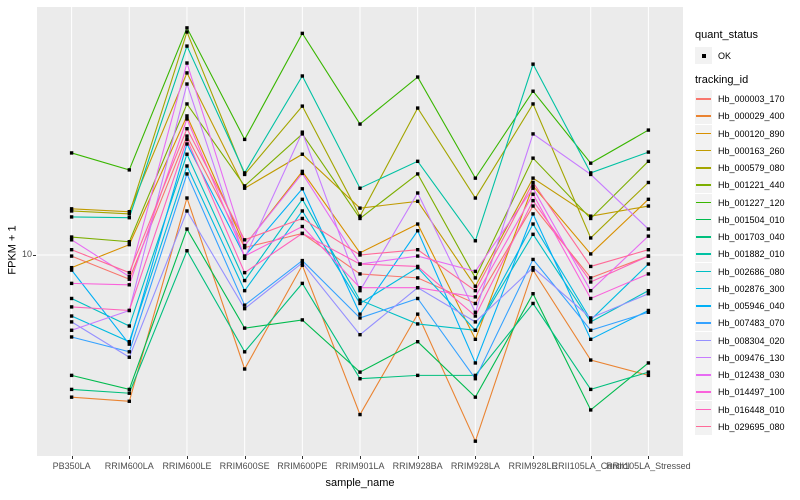  I want to click on legend-title-tracking-id: tracking_id, so click(722, 80).